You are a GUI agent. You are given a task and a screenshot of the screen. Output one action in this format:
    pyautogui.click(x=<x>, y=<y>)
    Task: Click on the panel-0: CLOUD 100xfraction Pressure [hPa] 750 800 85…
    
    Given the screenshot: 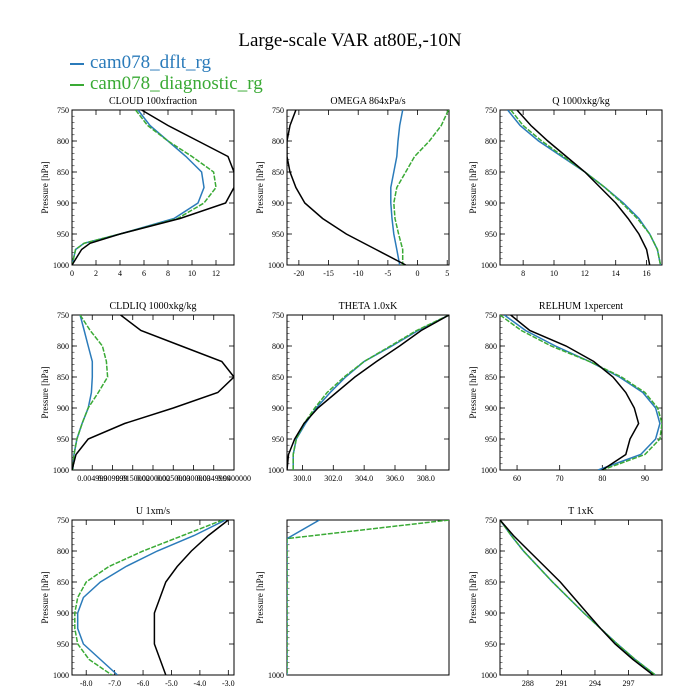 What is the action you would take?
    pyautogui.click(x=137, y=187)
    